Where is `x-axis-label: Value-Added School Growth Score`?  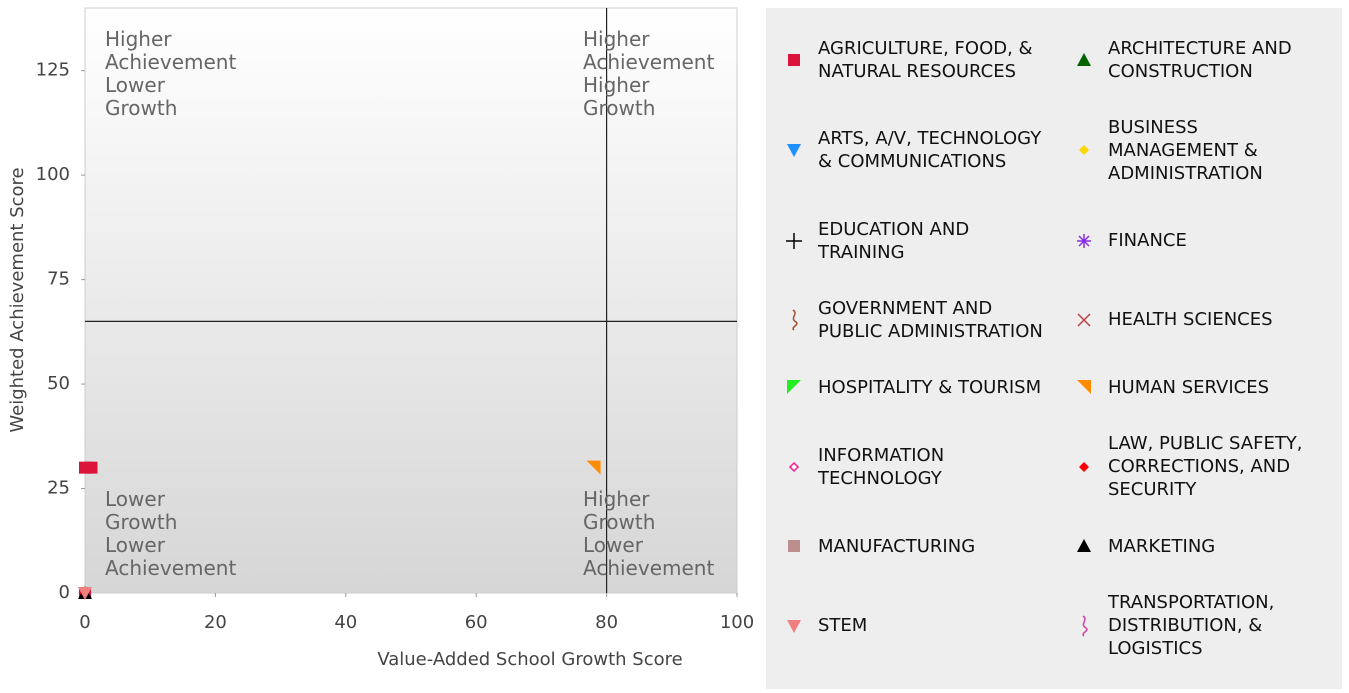 x-axis-label: Value-Added School Growth Score is located at coordinates (529, 659).